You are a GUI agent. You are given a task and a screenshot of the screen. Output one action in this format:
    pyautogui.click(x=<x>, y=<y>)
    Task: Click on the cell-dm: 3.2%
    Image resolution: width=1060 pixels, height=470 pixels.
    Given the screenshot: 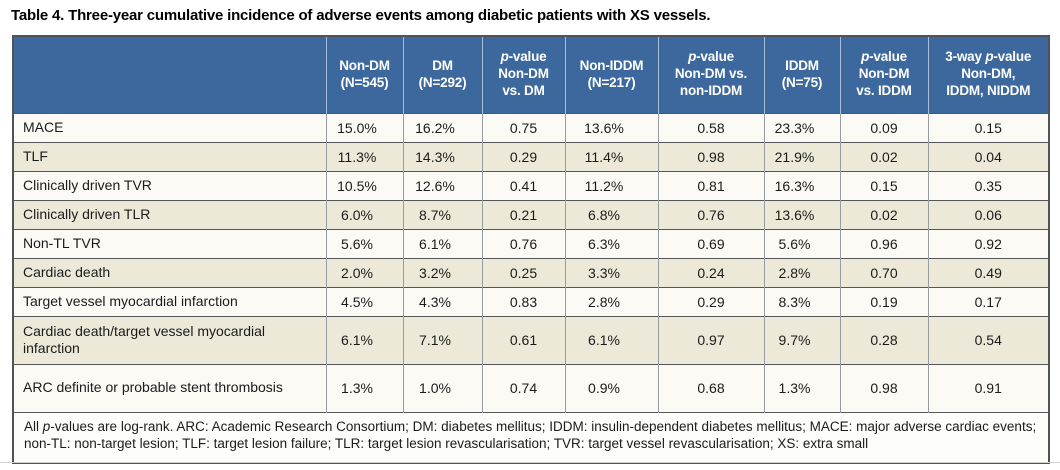 What is the action you would take?
    pyautogui.click(x=442, y=272)
    